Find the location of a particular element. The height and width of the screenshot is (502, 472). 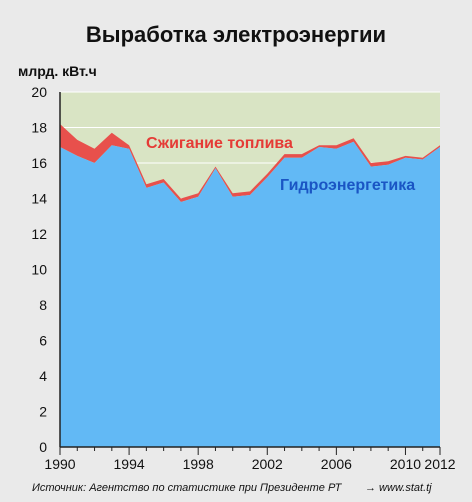

fuel-area is located at coordinates (250, 163).